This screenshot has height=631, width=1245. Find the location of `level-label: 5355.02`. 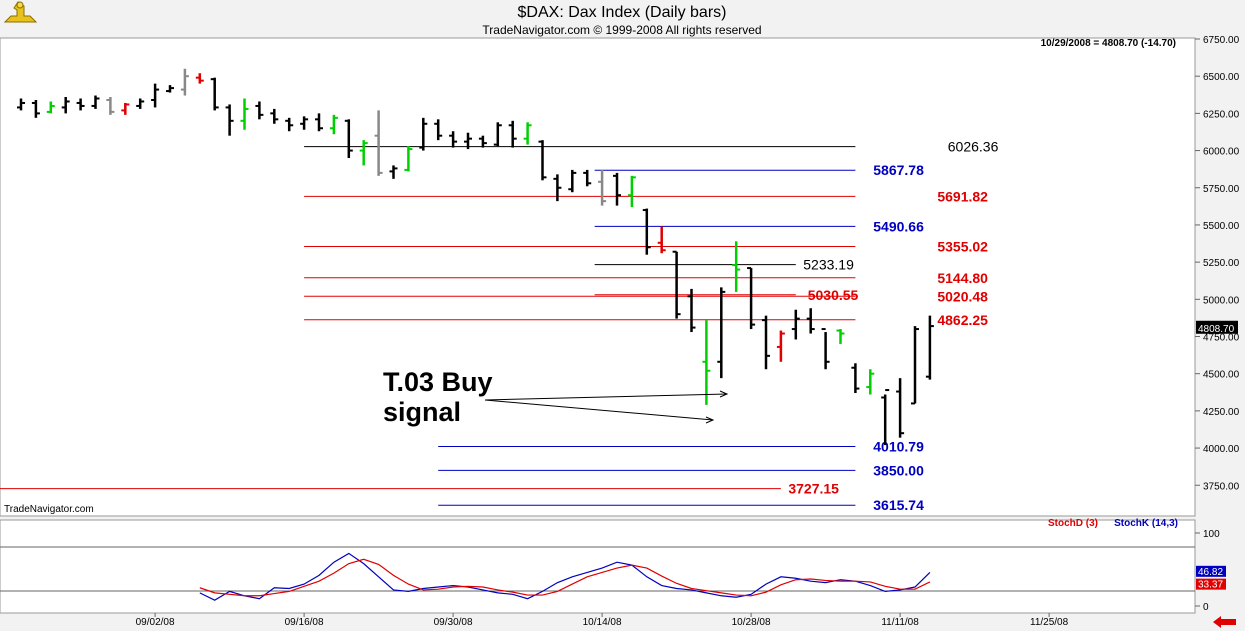

level-label: 5355.02 is located at coordinates (962, 247).